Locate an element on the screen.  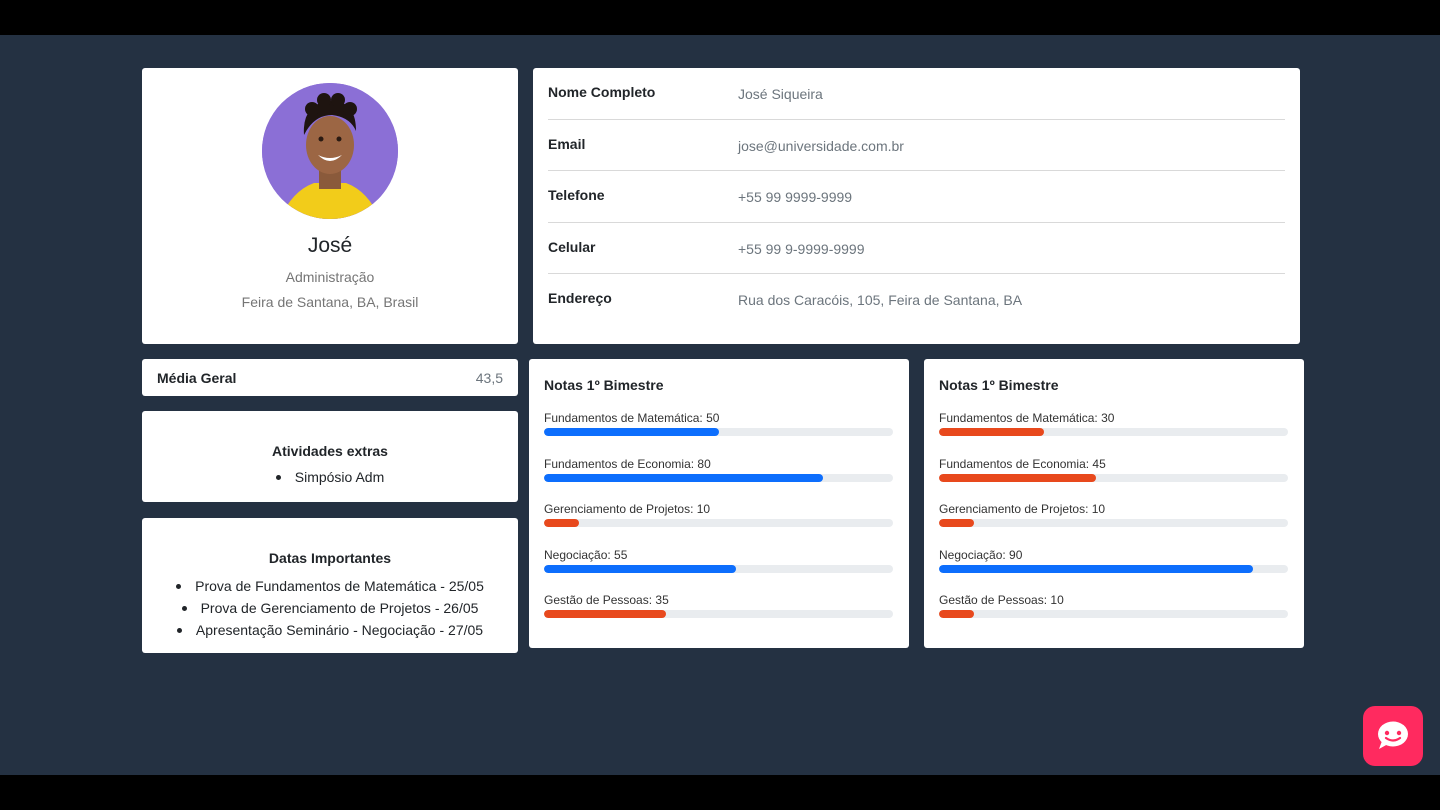
media-geral-label: Média Geral is located at coordinates (197, 378).